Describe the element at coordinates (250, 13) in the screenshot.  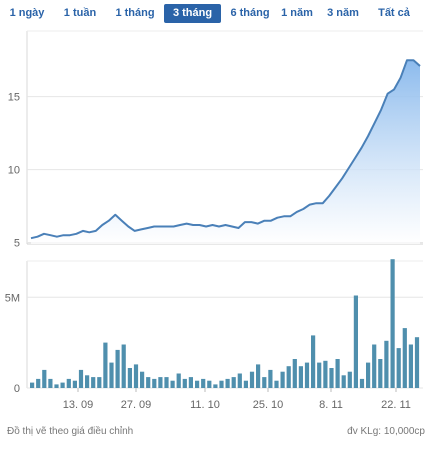
I see `tab-6-months: 6 tháng` at that location.